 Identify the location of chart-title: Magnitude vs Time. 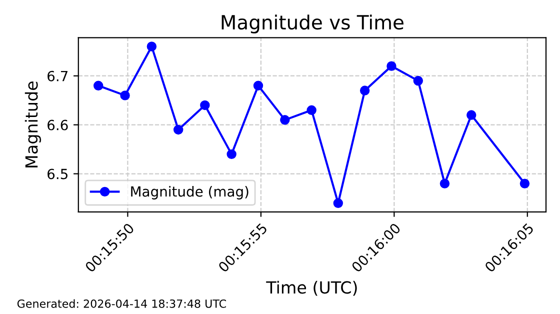
(313, 24).